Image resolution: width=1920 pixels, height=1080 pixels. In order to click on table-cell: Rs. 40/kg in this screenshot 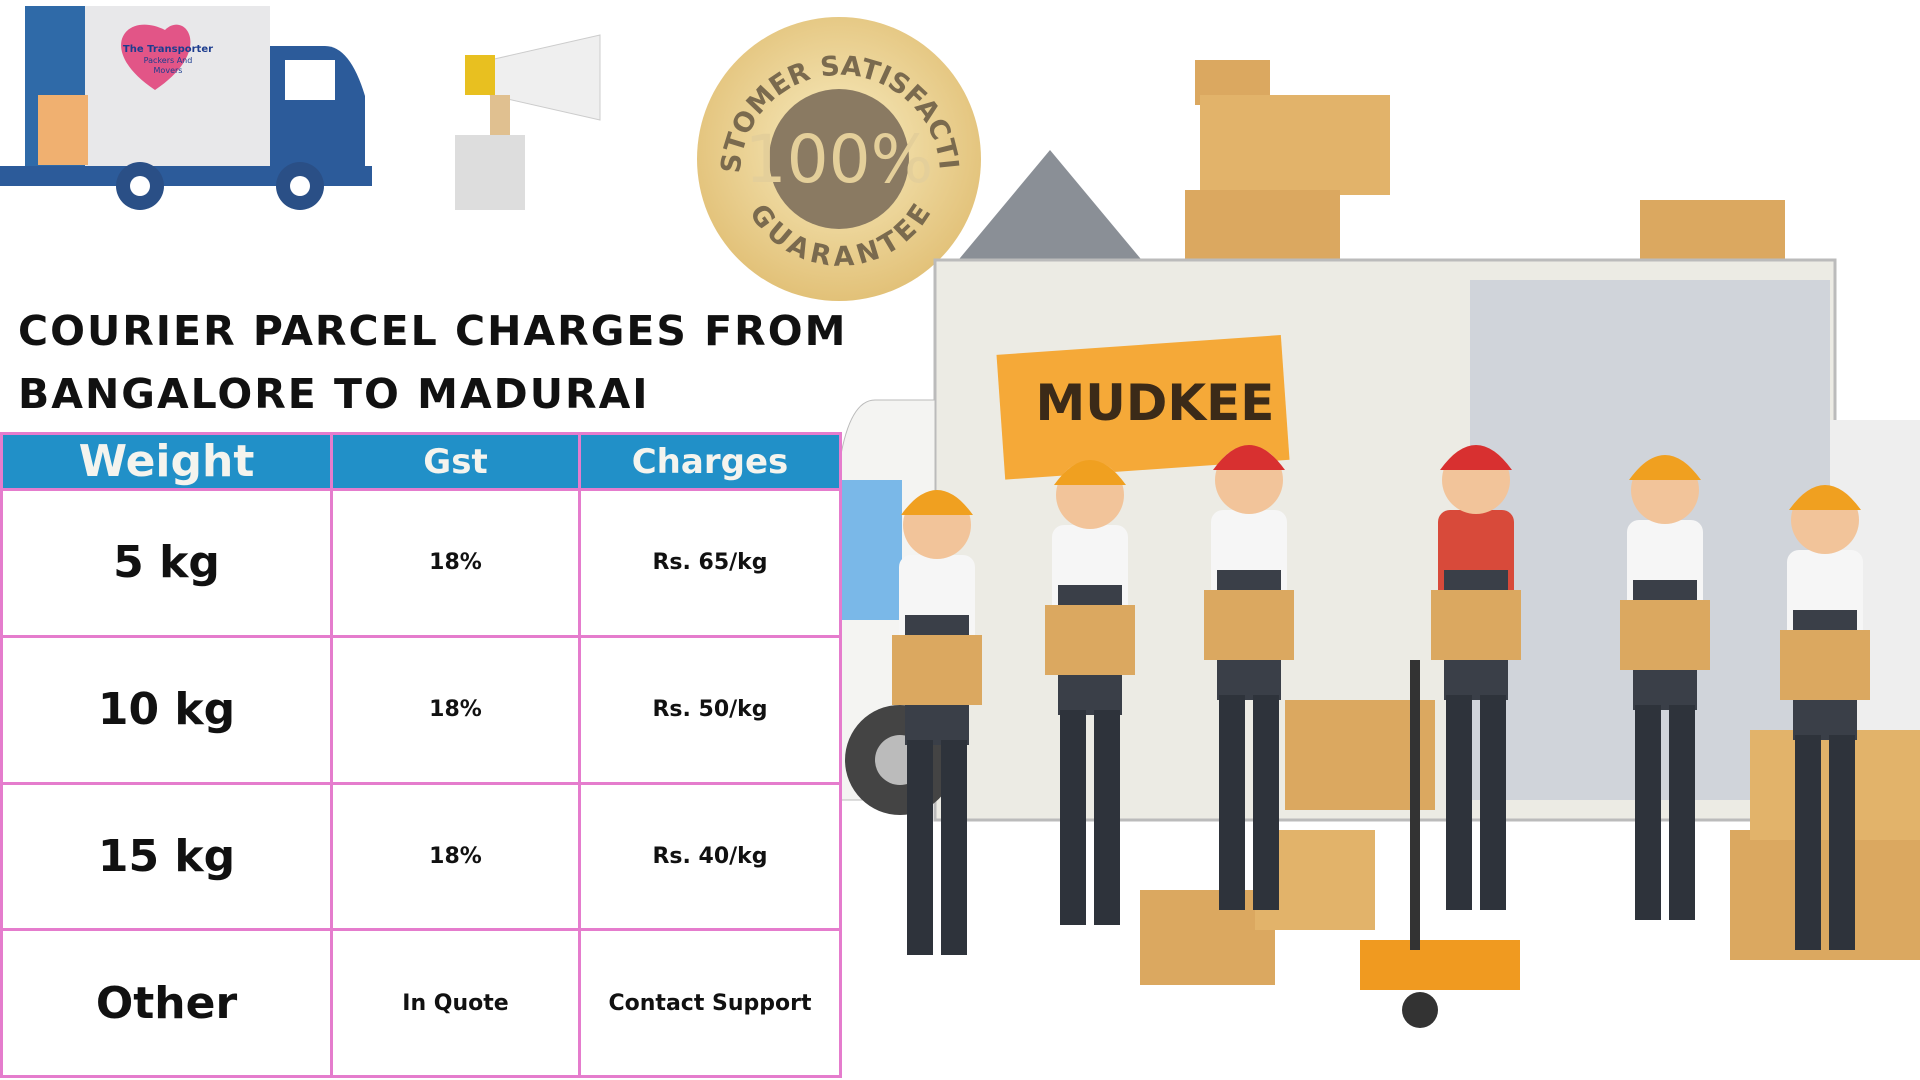, I will do `click(710, 856)`.